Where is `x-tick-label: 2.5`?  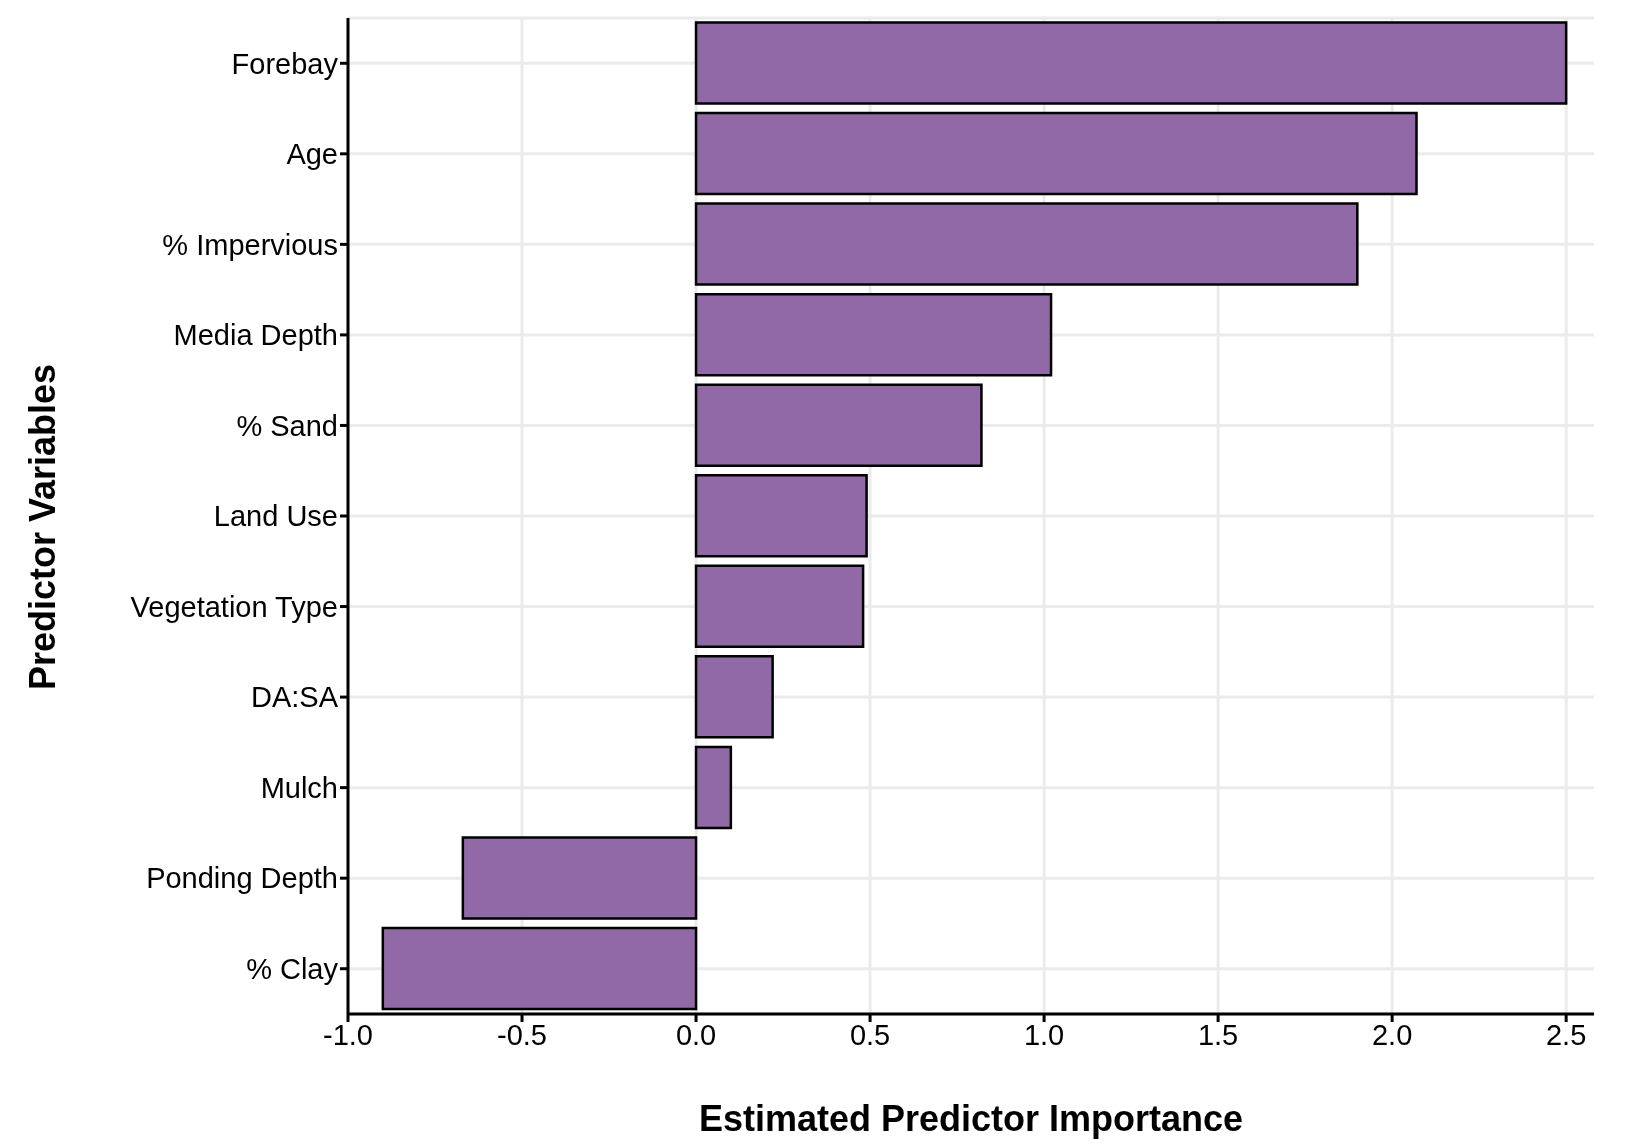
x-tick-label: 2.5 is located at coordinates (1566, 1034).